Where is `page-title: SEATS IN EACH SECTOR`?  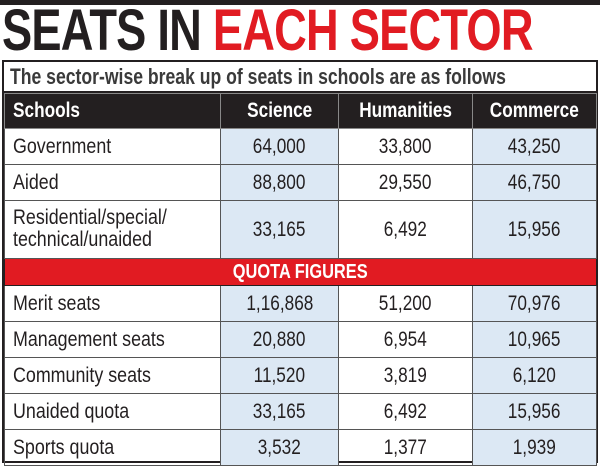
page-title: SEATS IN EACH SECTOR is located at coordinates (268, 31).